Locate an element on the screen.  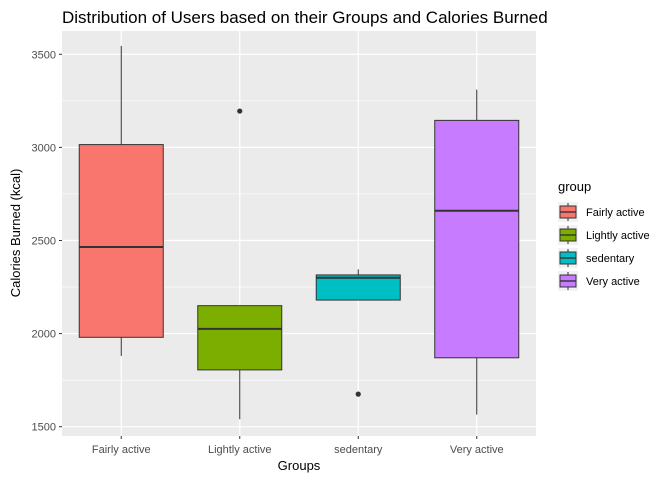
x-tick-label: Very active is located at coordinates (477, 450).